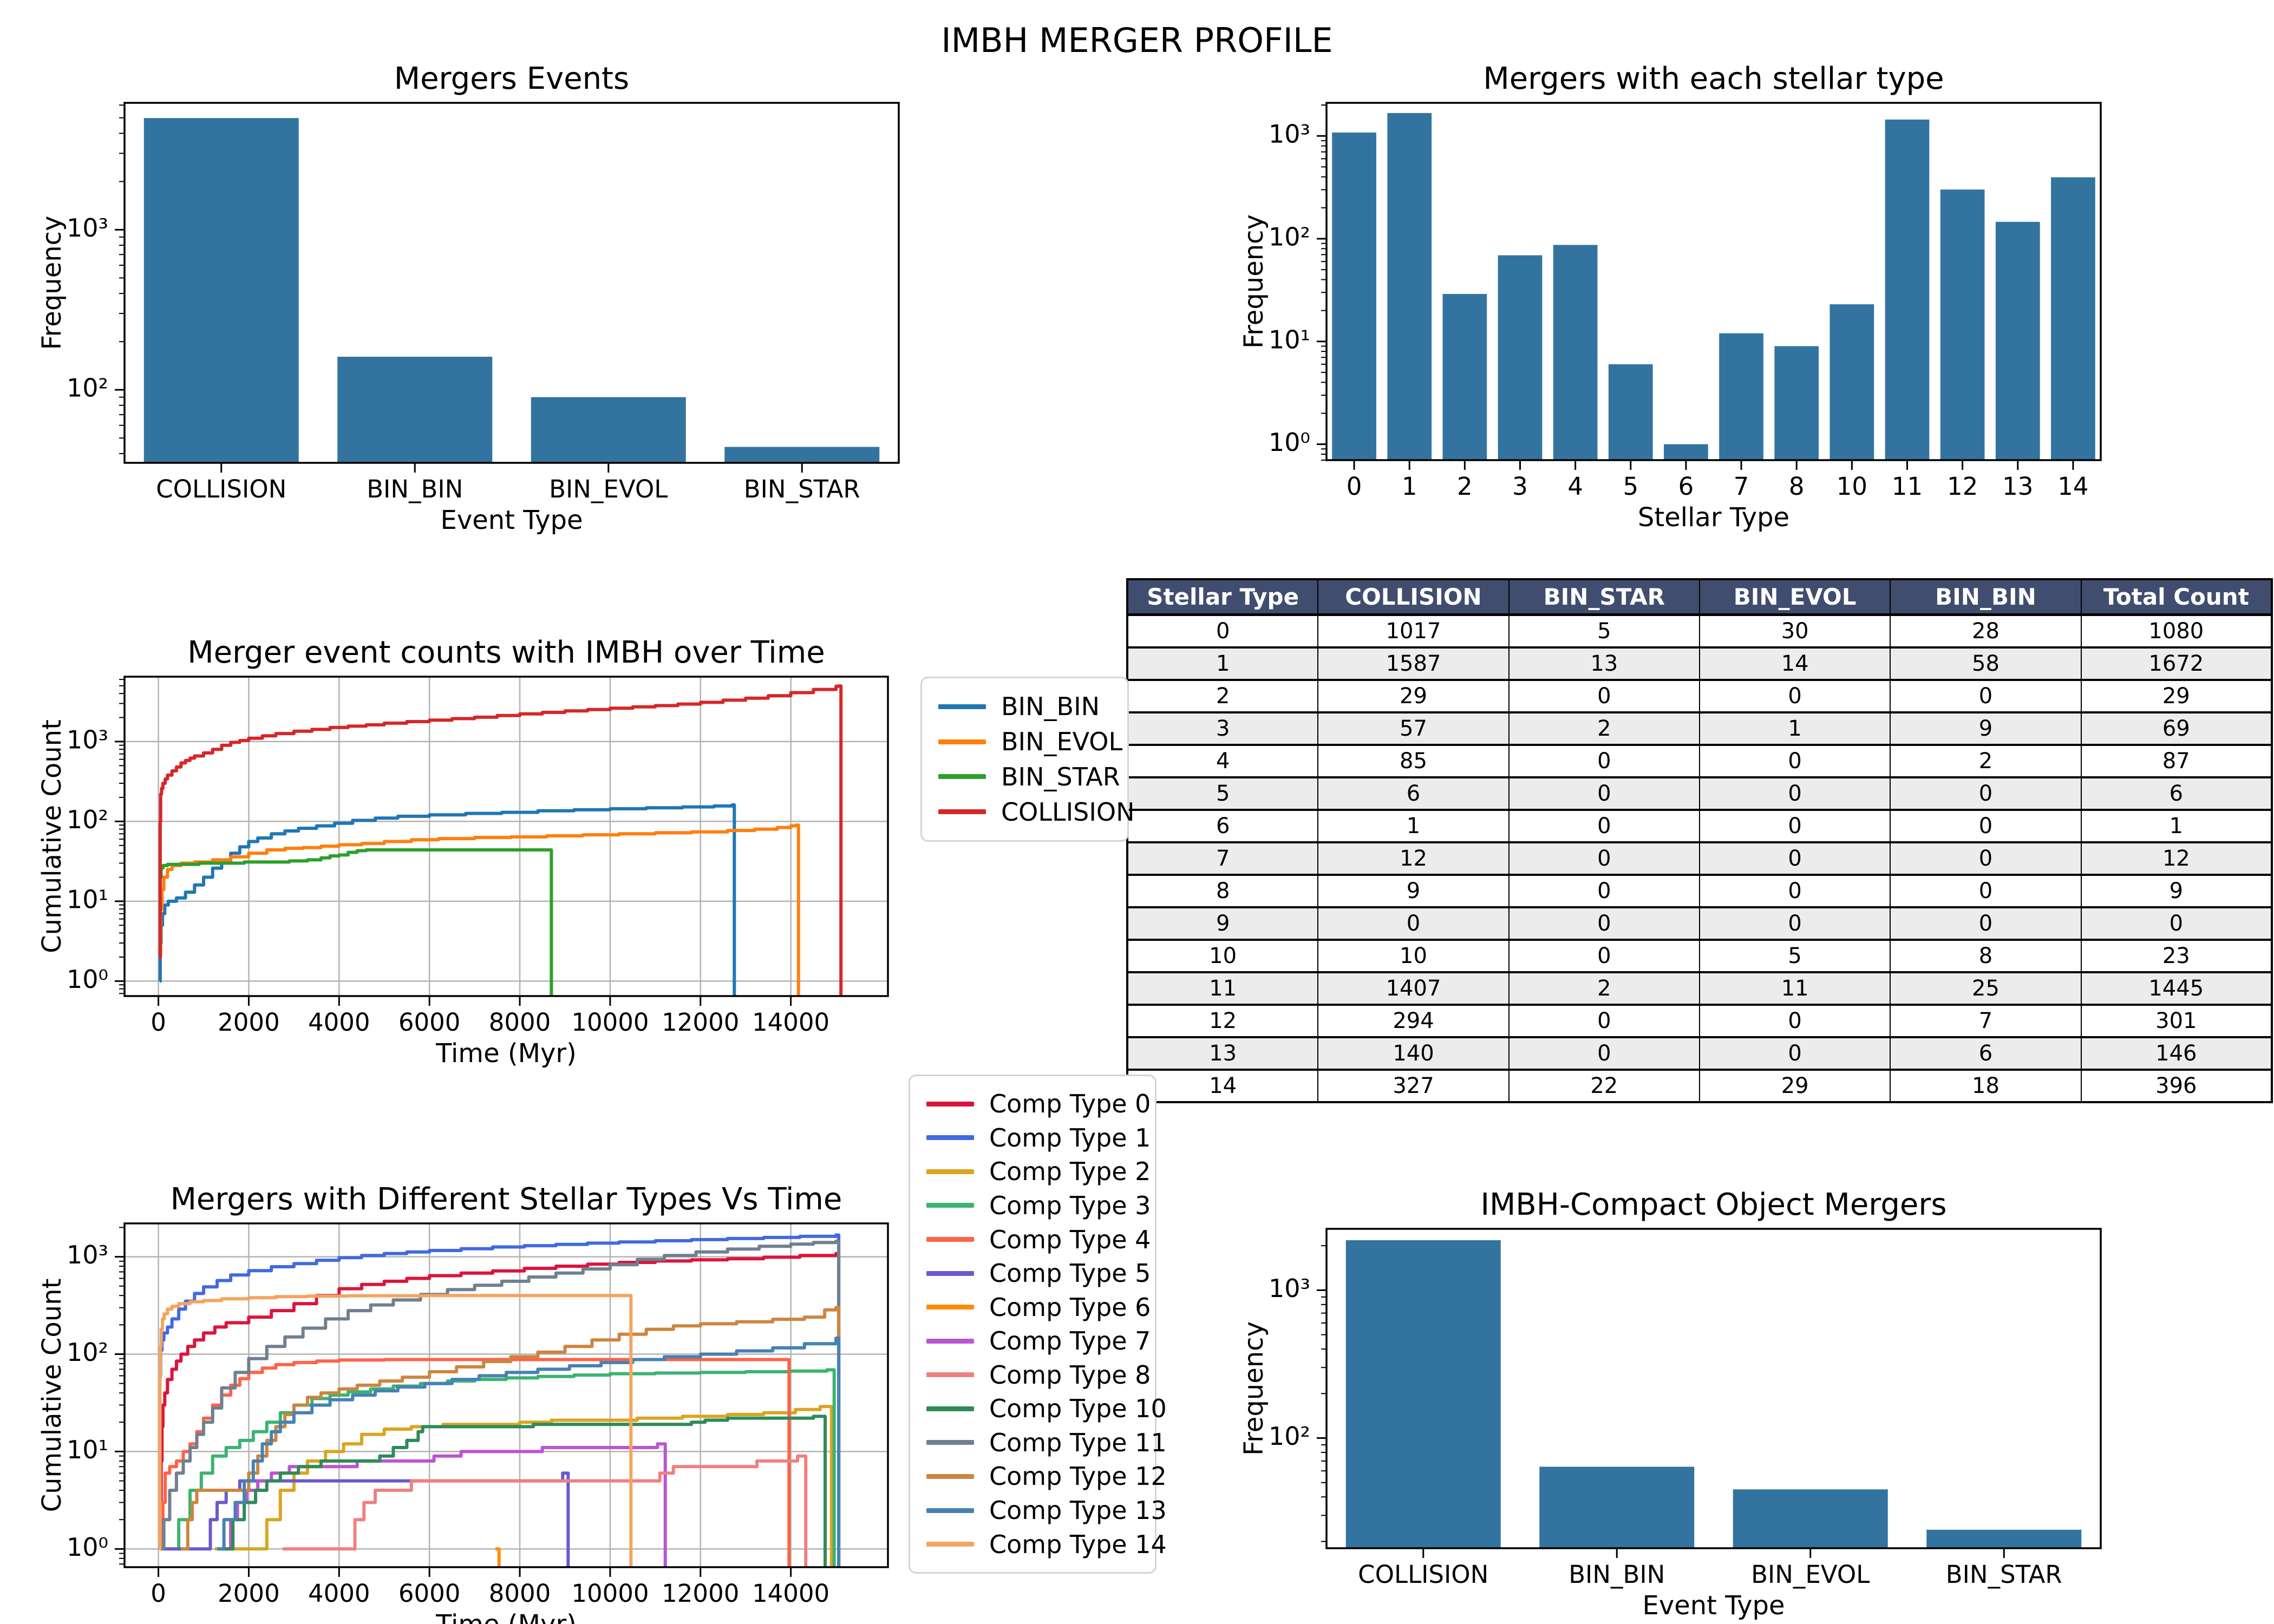 Image resolution: width=2274 pixels, height=1624 pixels. I want to click on x-axis-label: Time (Myr), so click(506, 1053).